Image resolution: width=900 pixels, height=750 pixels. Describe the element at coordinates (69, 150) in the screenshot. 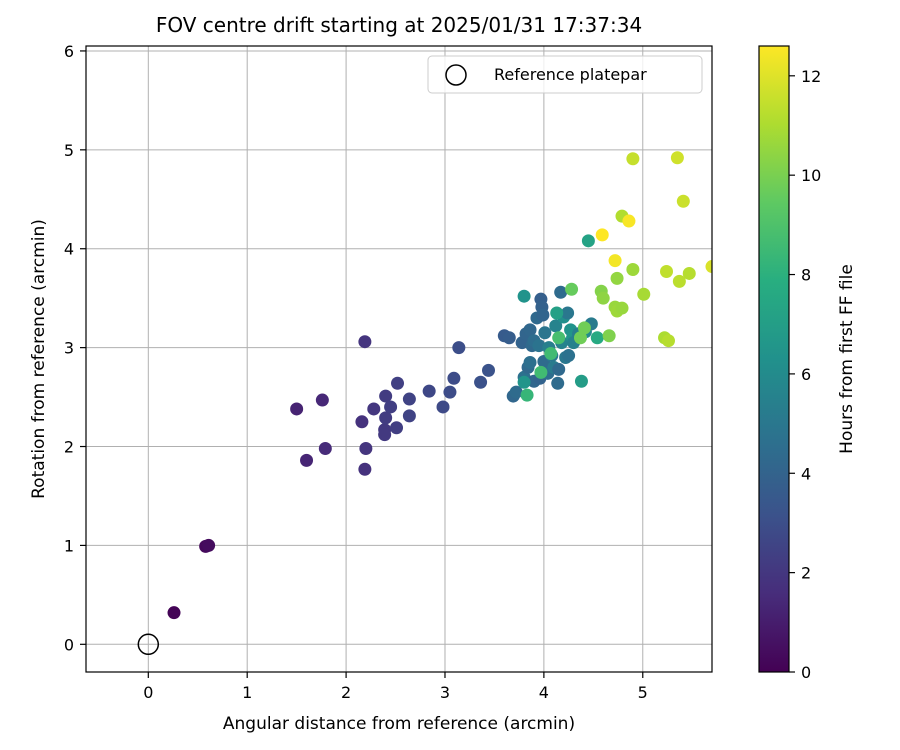

I see `y-tick-label: 5` at that location.